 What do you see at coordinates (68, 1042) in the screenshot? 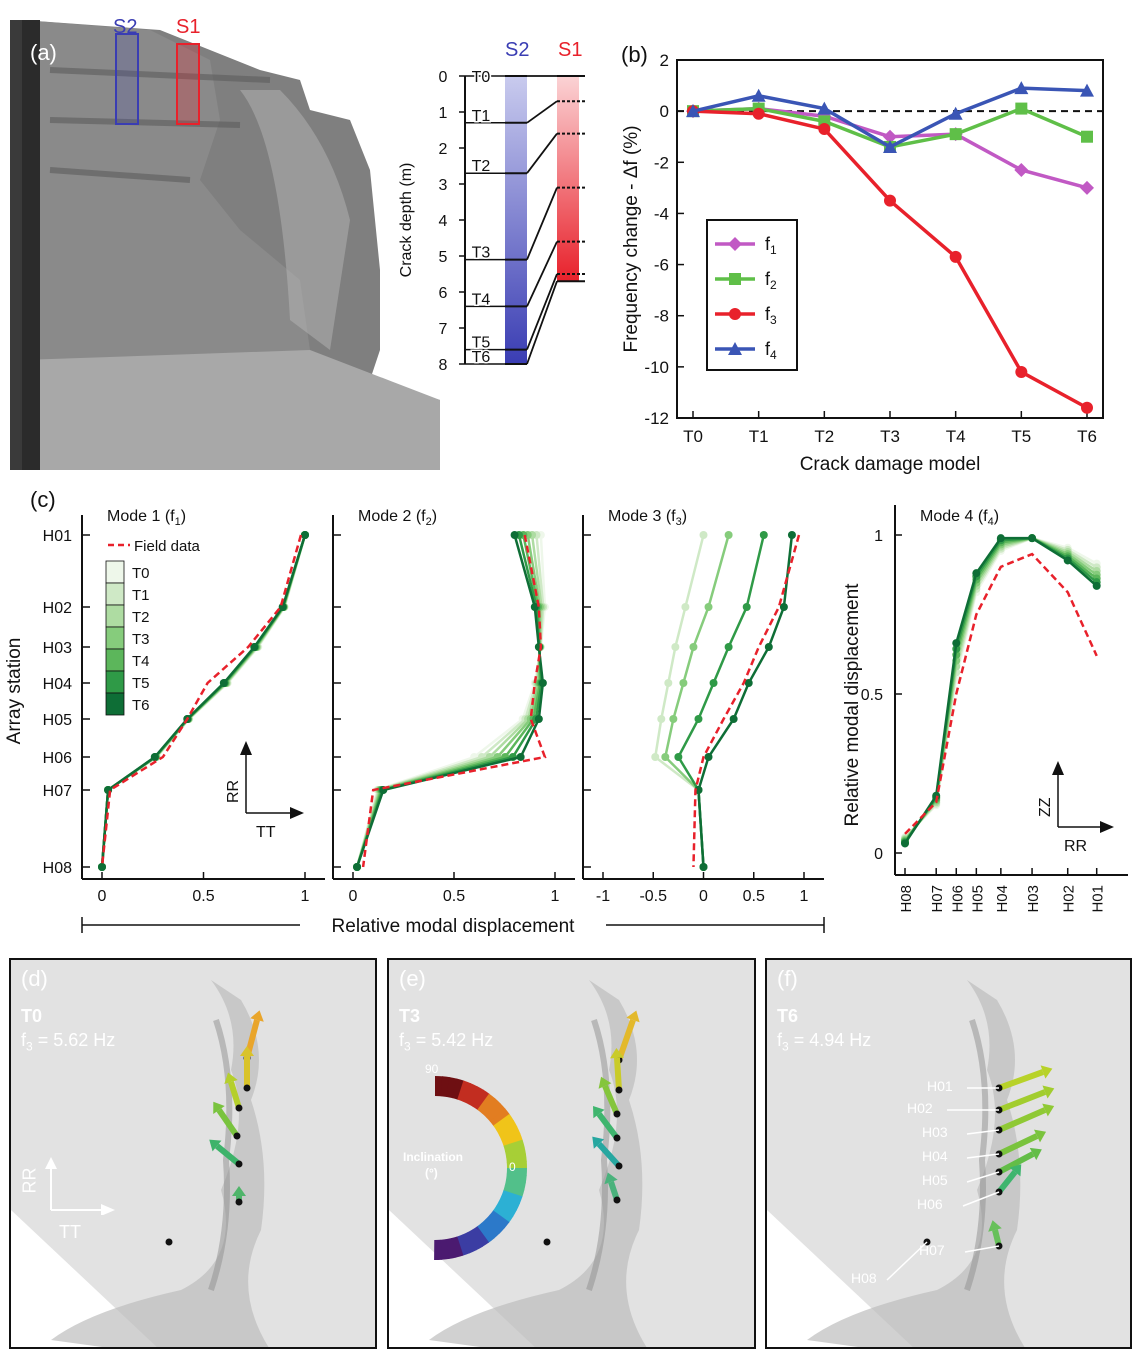
I see `panel-d-freq: f3 = 5.62 Hz` at bounding box center [68, 1042].